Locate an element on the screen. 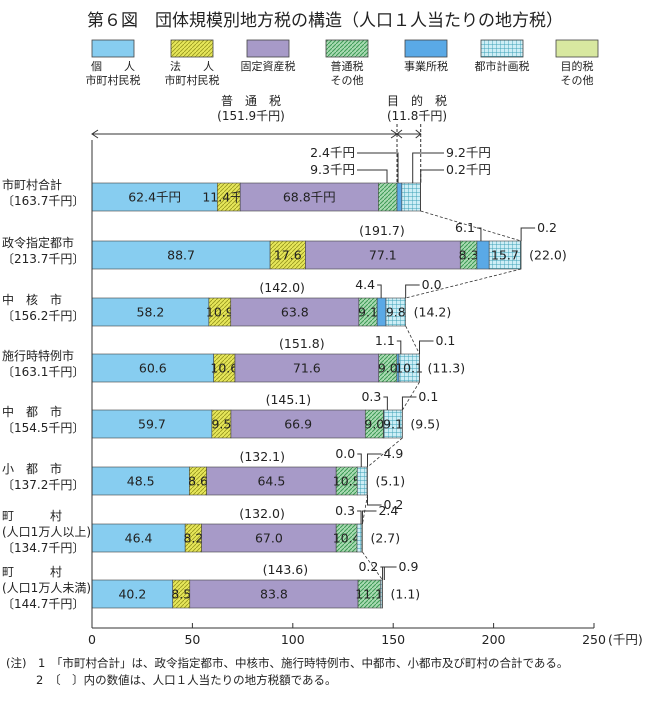 The height and width of the screenshot is (703, 650). x-tick-label: 50 is located at coordinates (192, 639).